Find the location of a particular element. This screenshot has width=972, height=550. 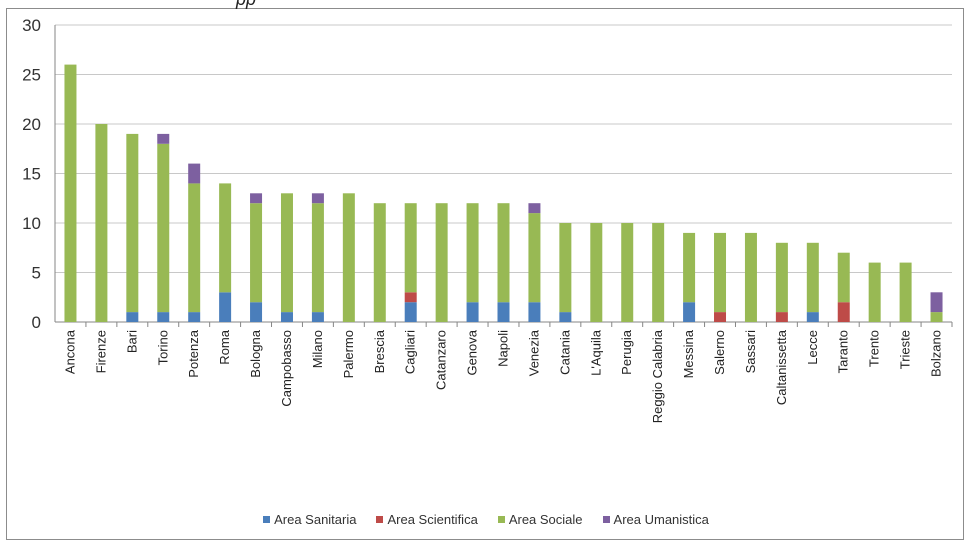

x-tick-label: Genova is located at coordinates (472, 352).